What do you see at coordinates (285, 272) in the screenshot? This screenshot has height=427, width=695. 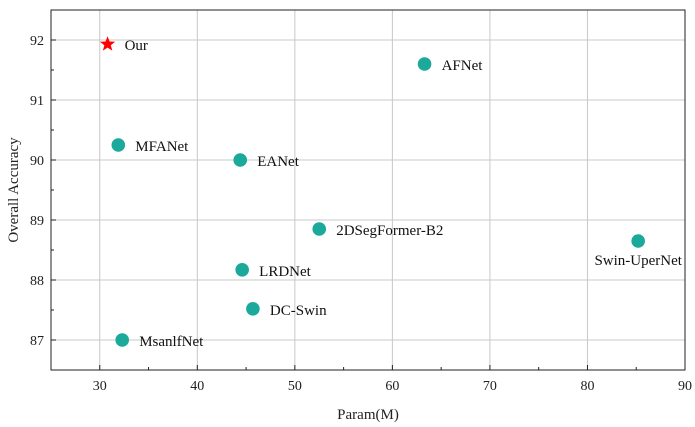 I see `point-label: LRDNet` at bounding box center [285, 272].